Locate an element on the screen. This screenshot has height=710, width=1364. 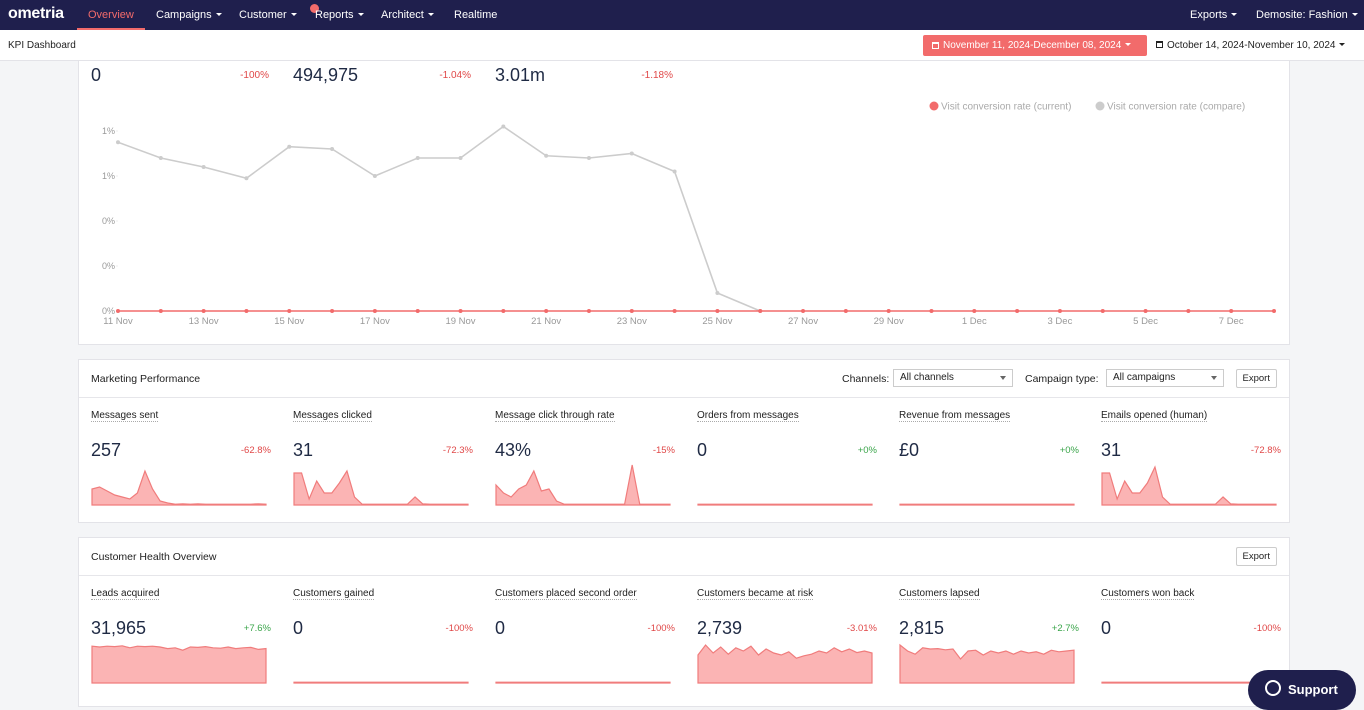
metric-value: 2,815 is located at coordinates (922, 628).